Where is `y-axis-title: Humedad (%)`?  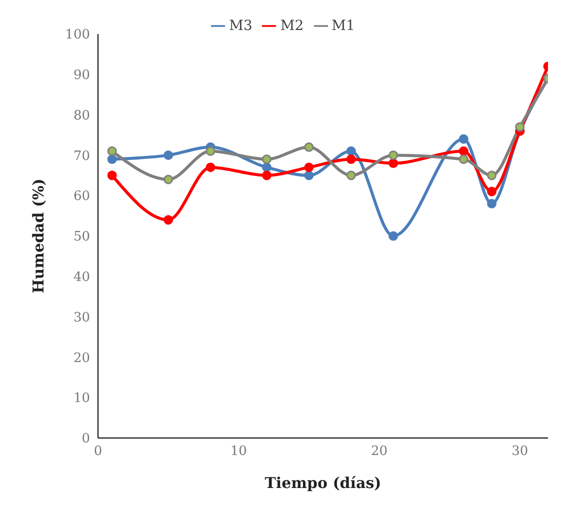 y-axis-title: Humedad (%) is located at coordinates (38, 236).